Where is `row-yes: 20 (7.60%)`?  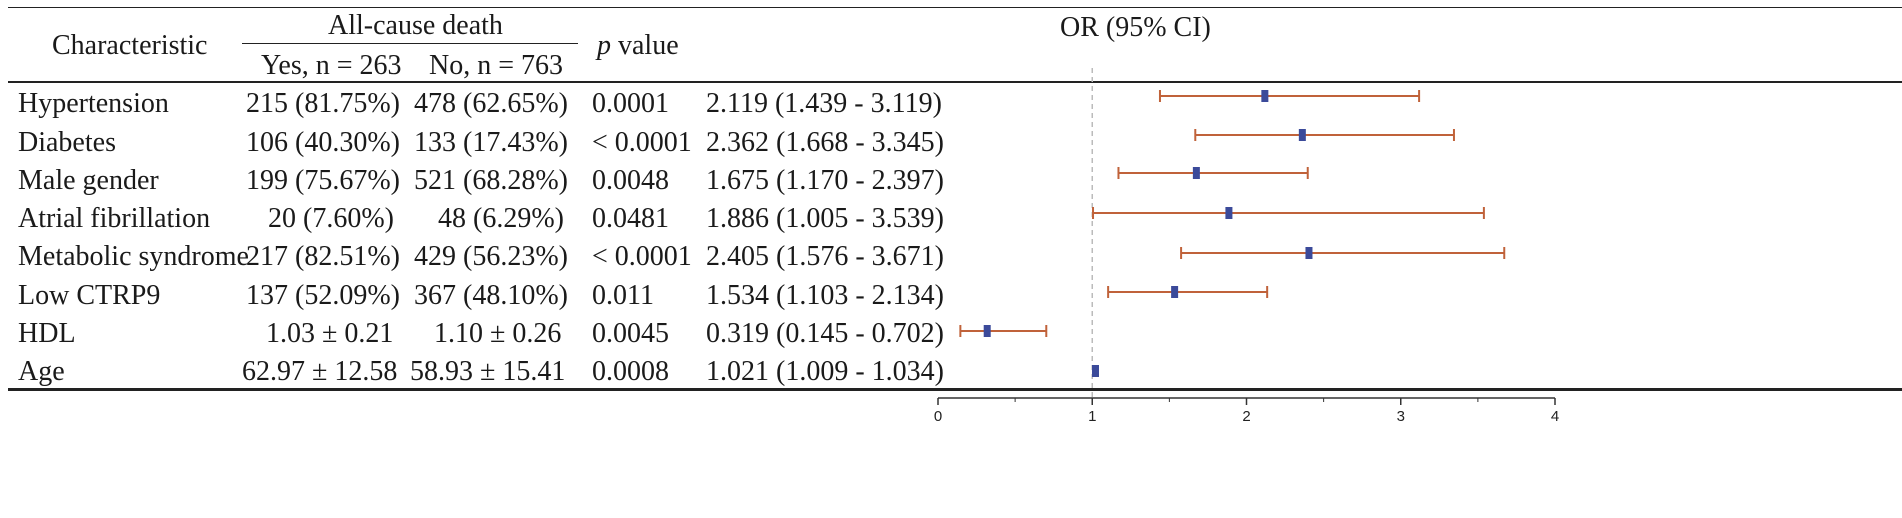
row-yes: 20 (7.60%) is located at coordinates (331, 218).